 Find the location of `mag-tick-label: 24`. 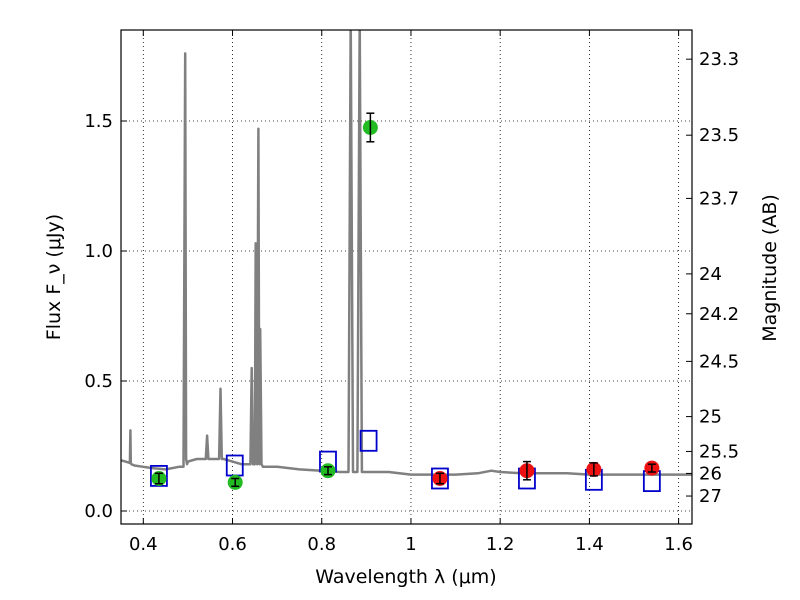

mag-tick-label: 24 is located at coordinates (710, 274).